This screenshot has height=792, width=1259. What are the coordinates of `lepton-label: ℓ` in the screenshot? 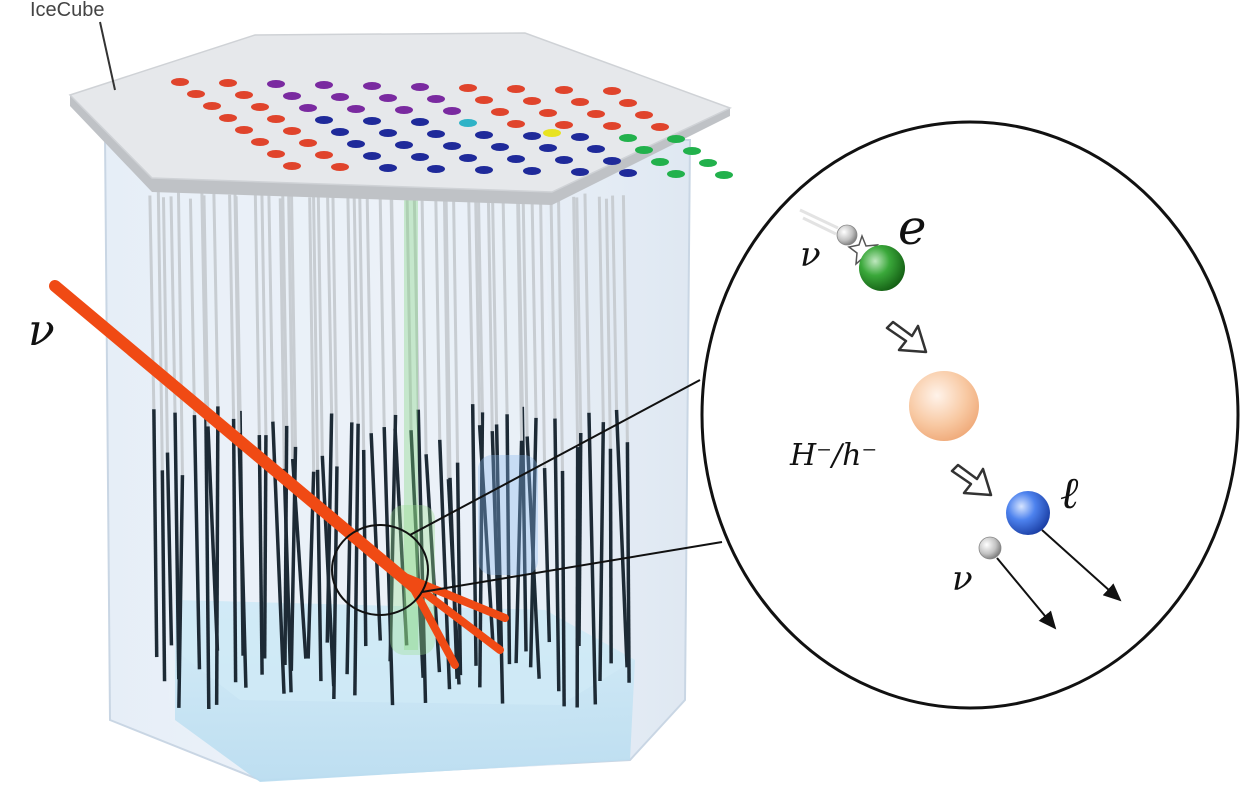 It's located at (1069, 493).